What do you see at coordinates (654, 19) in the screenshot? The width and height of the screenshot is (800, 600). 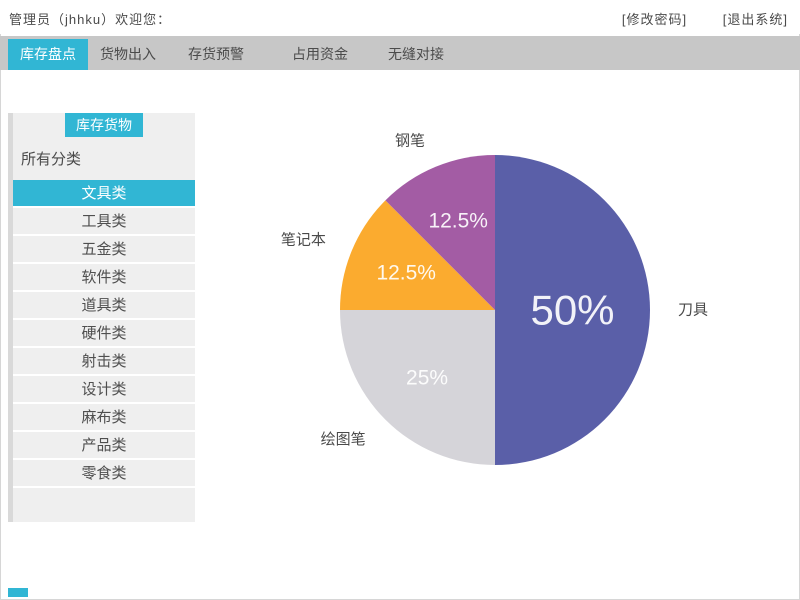 I see `change-password-link: [修改密码]` at bounding box center [654, 19].